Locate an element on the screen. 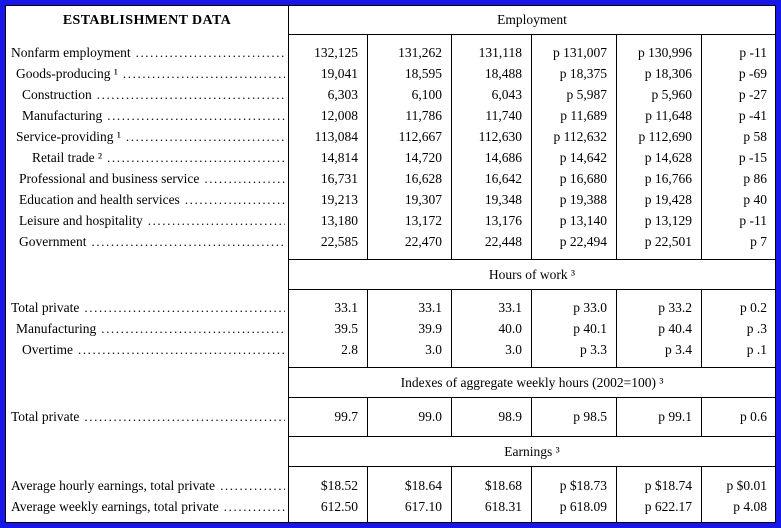 The width and height of the screenshot is (781, 528). indexes-data-grid: 99.7 99.0 98.9 p 98.5 p 99.1 p 0.6 is located at coordinates (531, 417).